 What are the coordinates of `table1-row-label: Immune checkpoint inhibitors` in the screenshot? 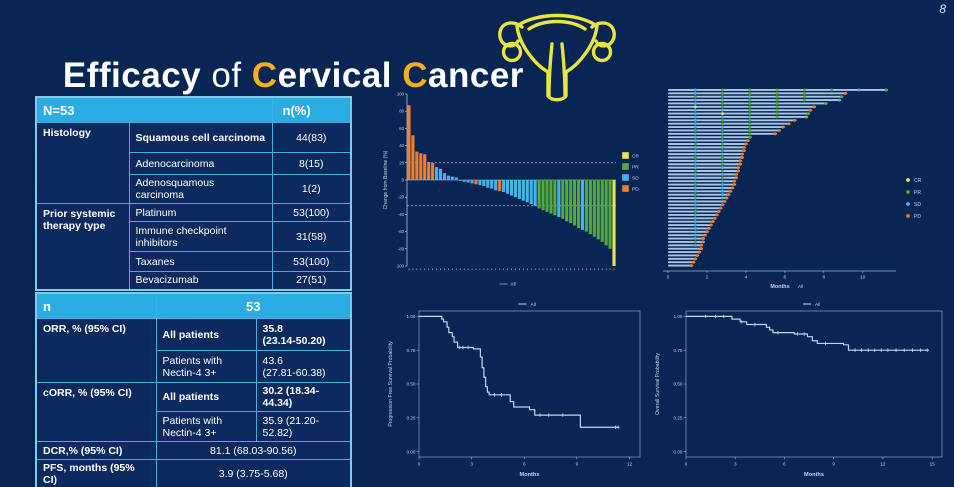 It's located at (200, 236).